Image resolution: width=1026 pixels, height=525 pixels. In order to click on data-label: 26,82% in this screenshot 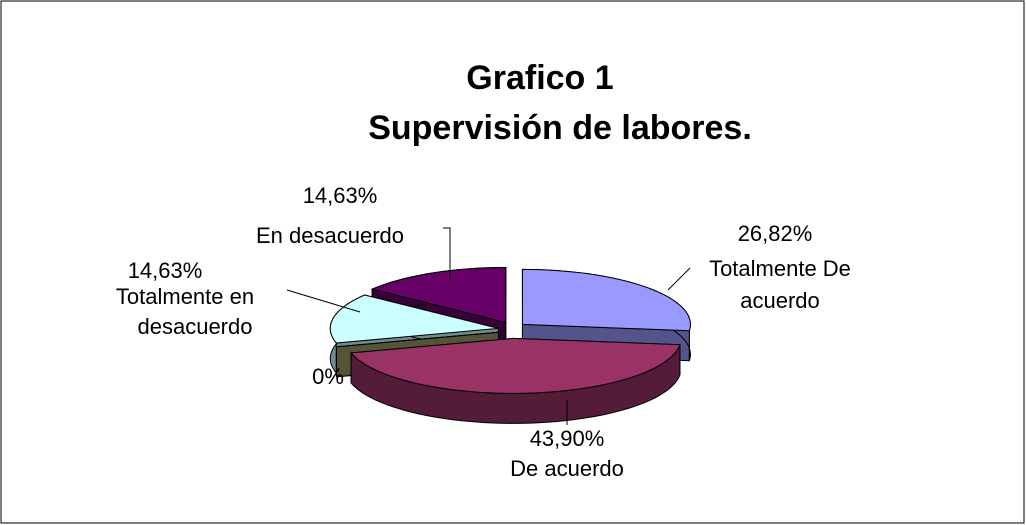, I will do `click(775, 233)`.